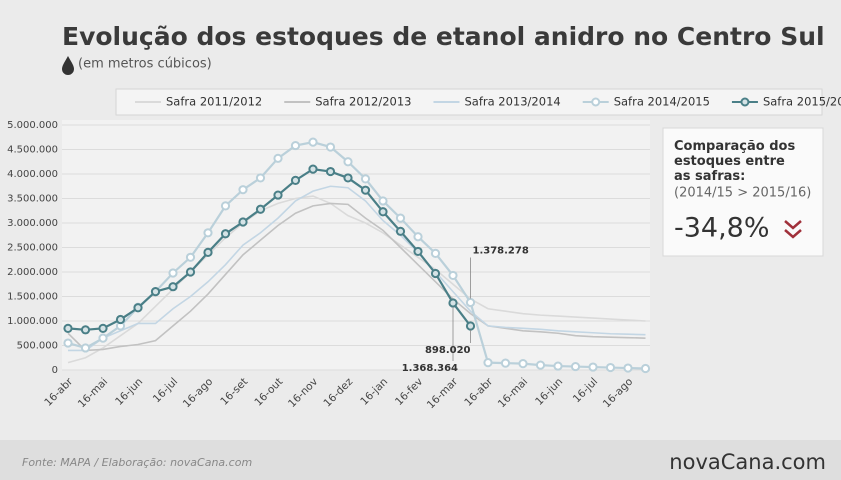 The width and height of the screenshot is (841, 480). I want to click on y-tick-label: 3.500.000, so click(32, 199).